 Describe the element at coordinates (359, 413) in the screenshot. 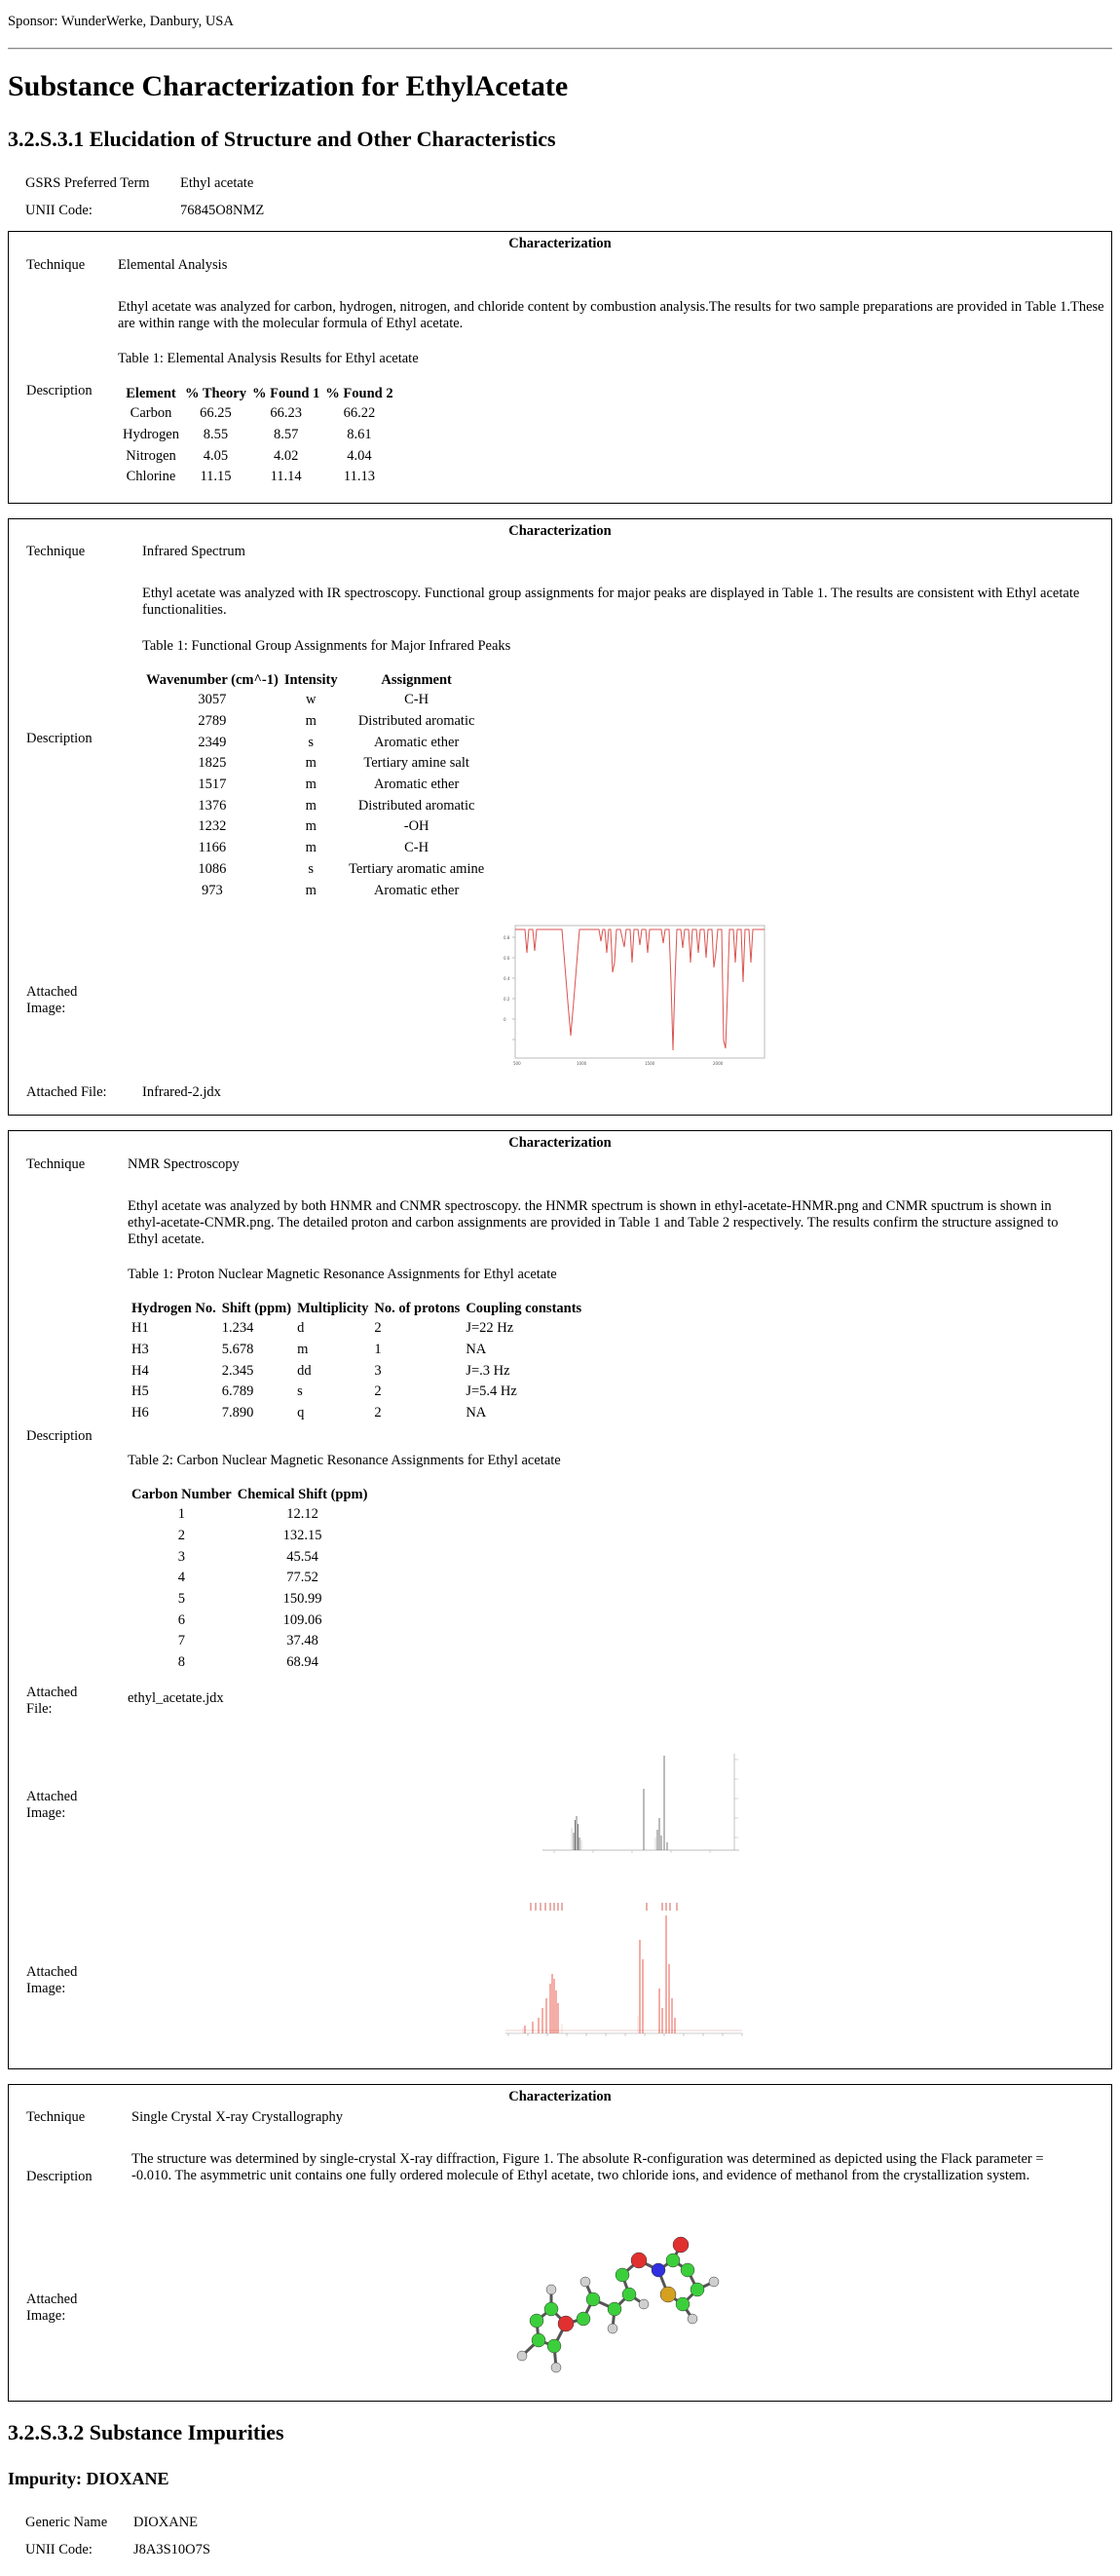

I see `table-cell: 66.22` at that location.